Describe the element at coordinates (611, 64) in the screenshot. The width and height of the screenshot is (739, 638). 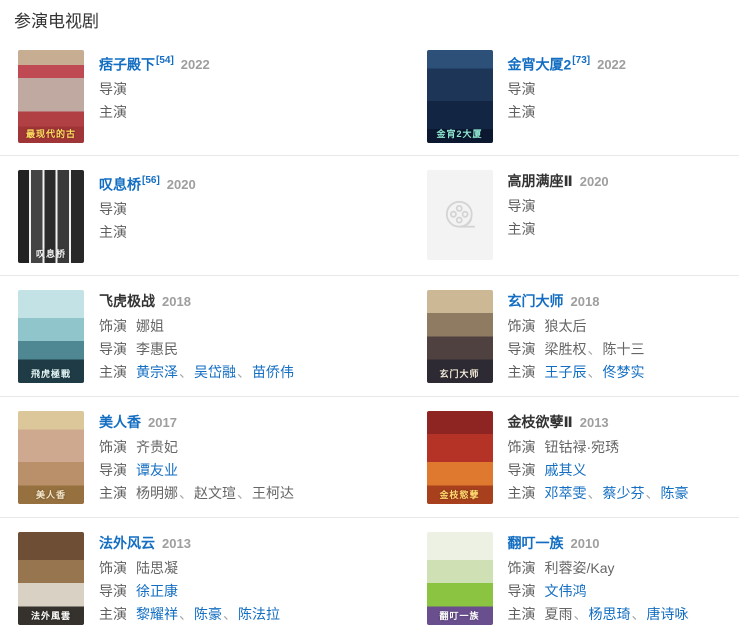
I see `tv-year: 2022` at that location.